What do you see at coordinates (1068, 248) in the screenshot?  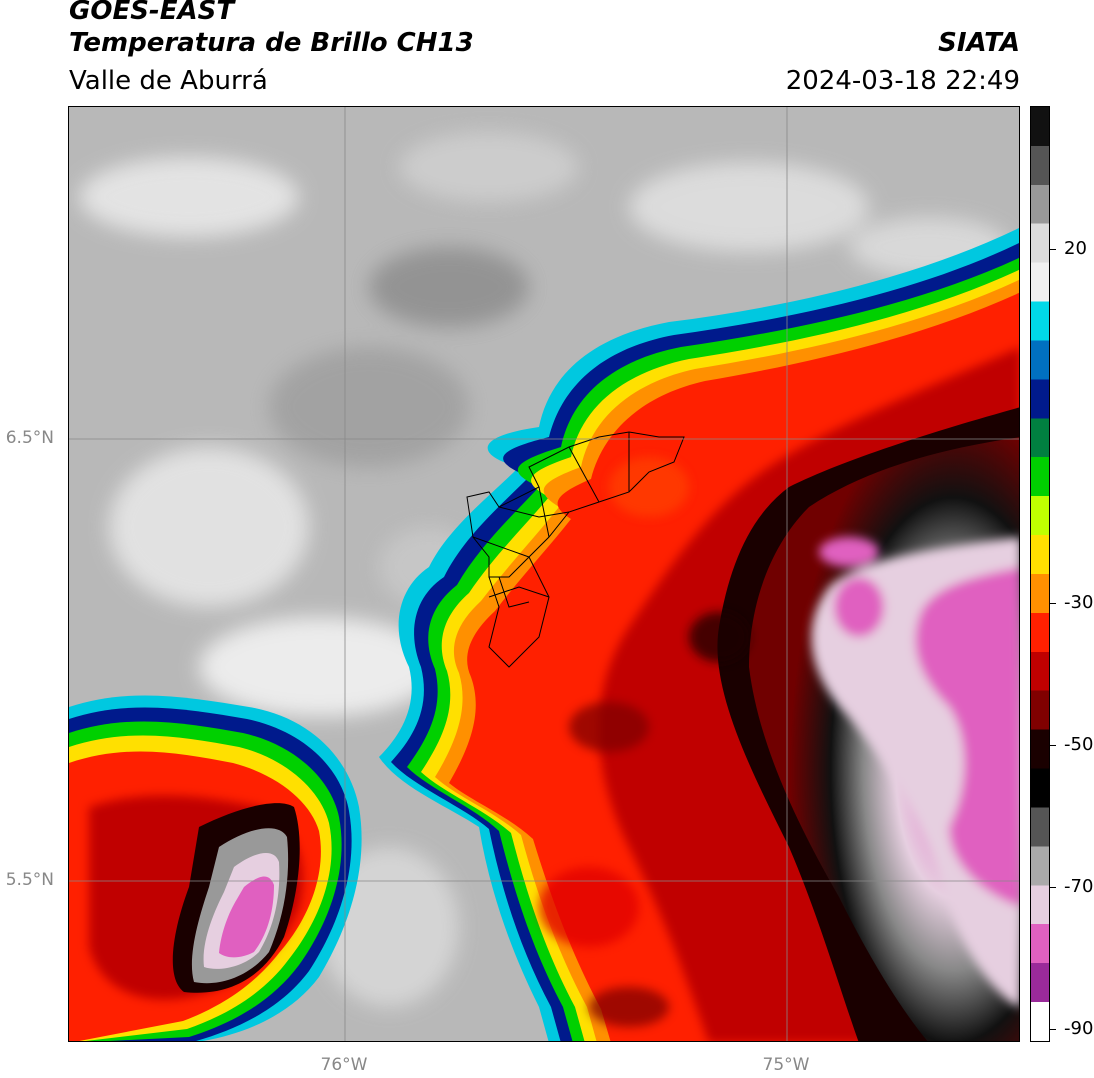 I see `colorbar-tick: 20` at bounding box center [1068, 248].